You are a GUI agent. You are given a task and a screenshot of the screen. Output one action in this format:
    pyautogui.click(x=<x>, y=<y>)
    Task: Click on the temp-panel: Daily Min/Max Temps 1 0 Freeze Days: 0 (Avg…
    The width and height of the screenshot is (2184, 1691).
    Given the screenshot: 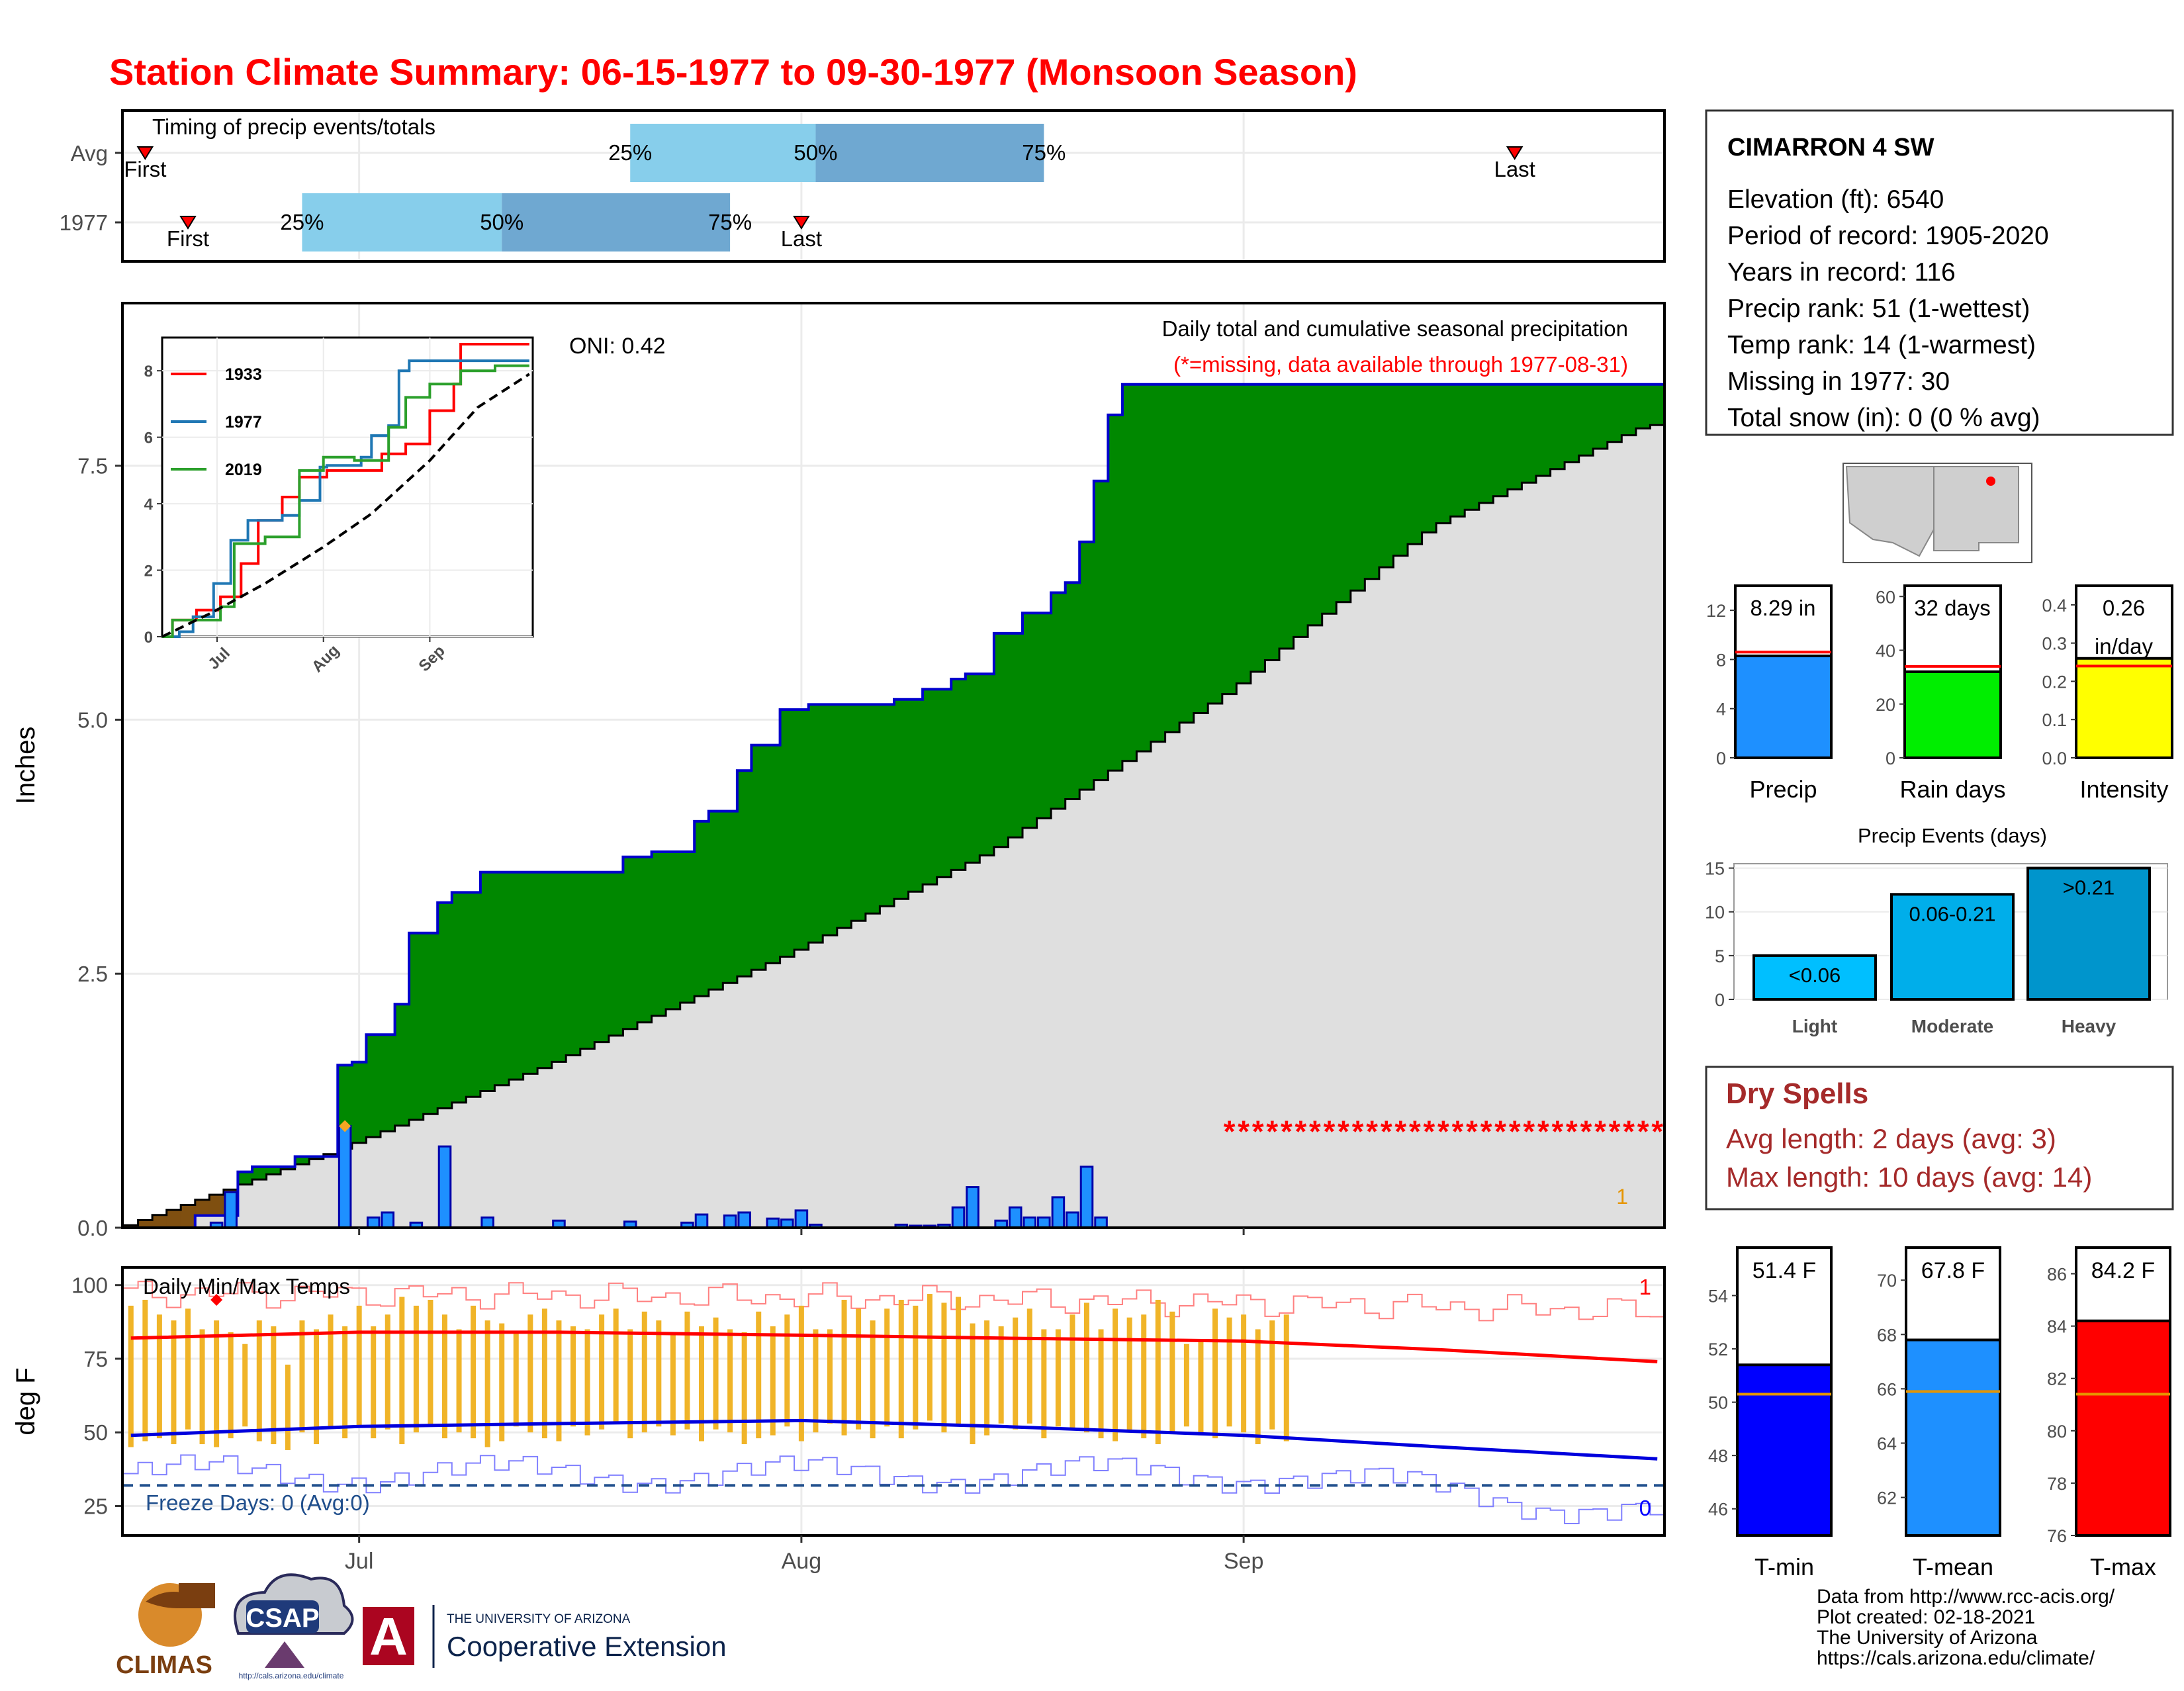 What is the action you would take?
    pyautogui.click(x=839, y=1420)
    